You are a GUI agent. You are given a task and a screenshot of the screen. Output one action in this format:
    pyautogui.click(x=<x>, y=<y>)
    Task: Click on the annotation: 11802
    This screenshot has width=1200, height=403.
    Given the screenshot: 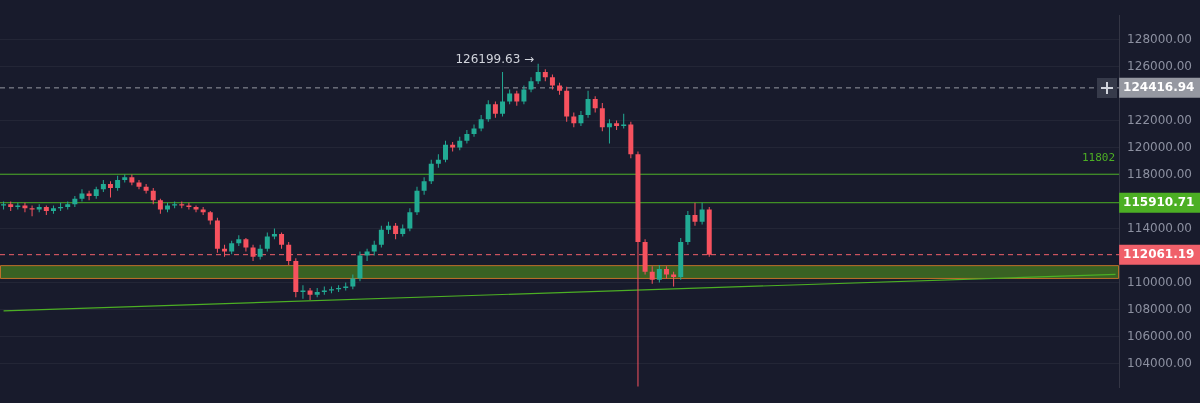 What is the action you would take?
    pyautogui.click(x=1098, y=158)
    